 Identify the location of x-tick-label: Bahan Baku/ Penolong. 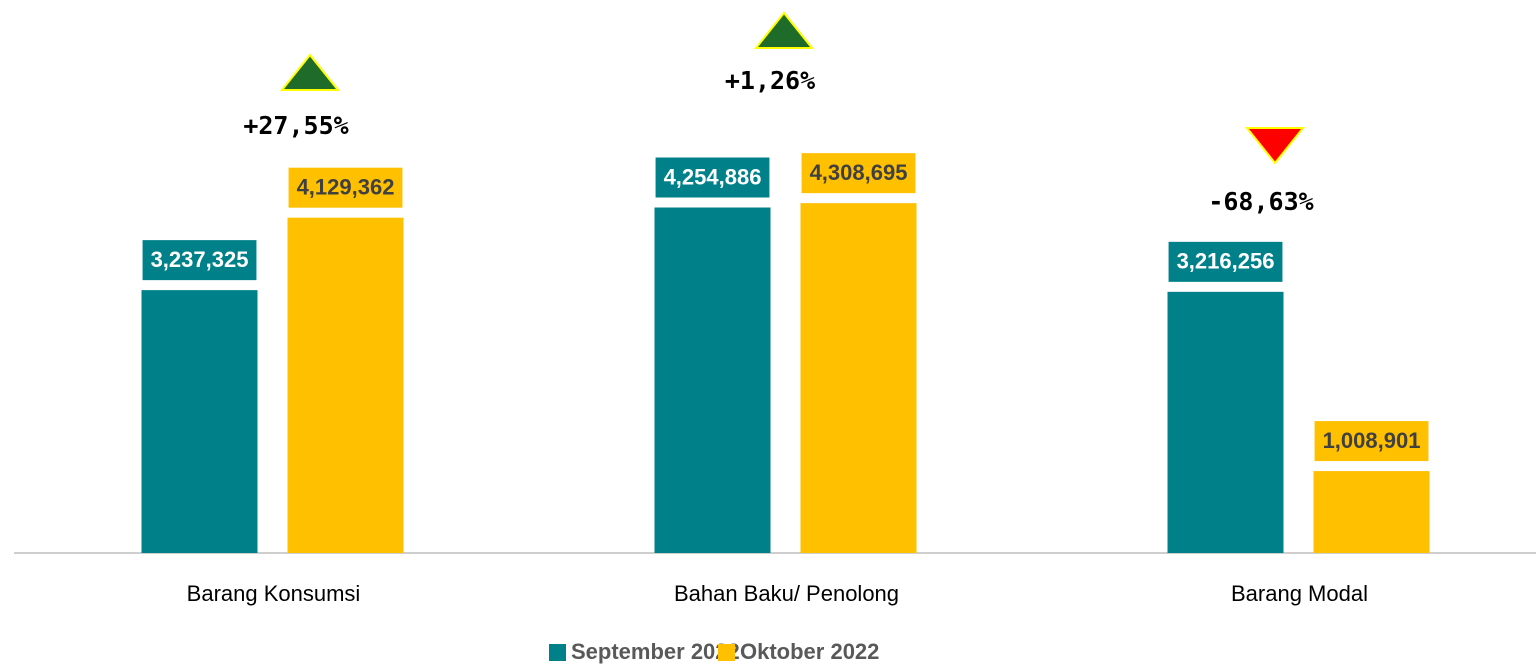
(786, 593).